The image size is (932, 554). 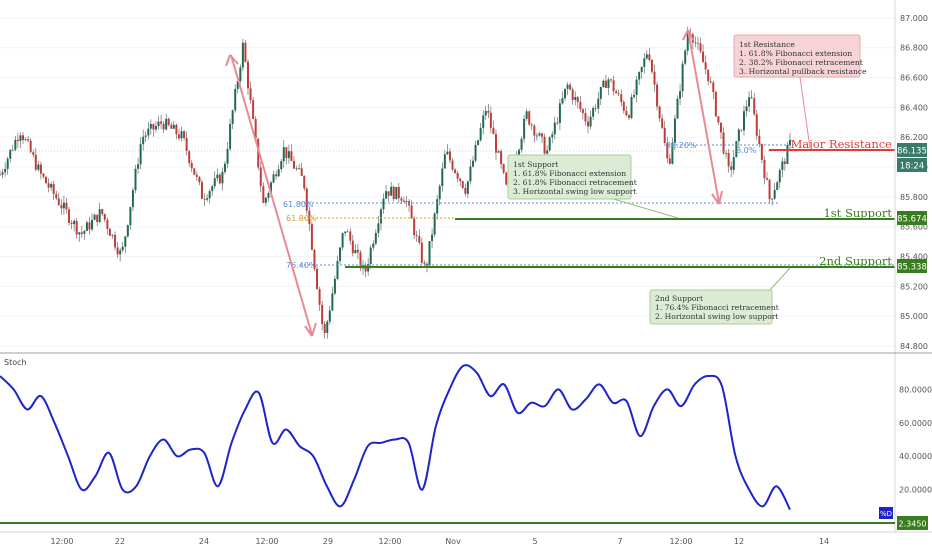 I want to click on price-tick-label: 86.400, so click(x=914, y=107).